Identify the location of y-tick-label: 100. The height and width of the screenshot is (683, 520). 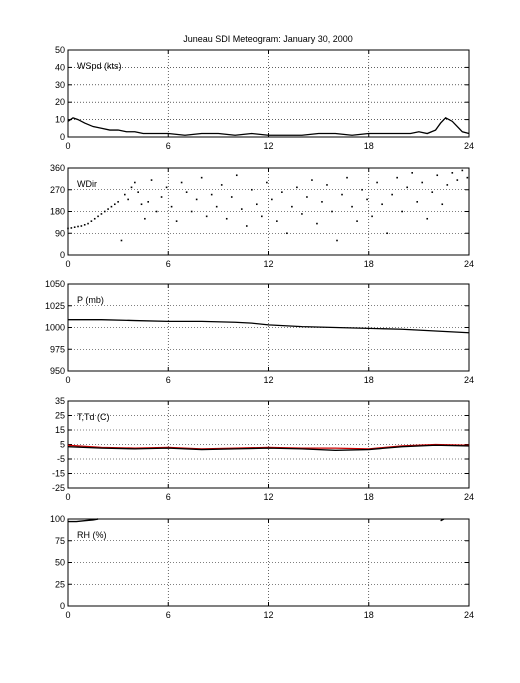
(57, 519).